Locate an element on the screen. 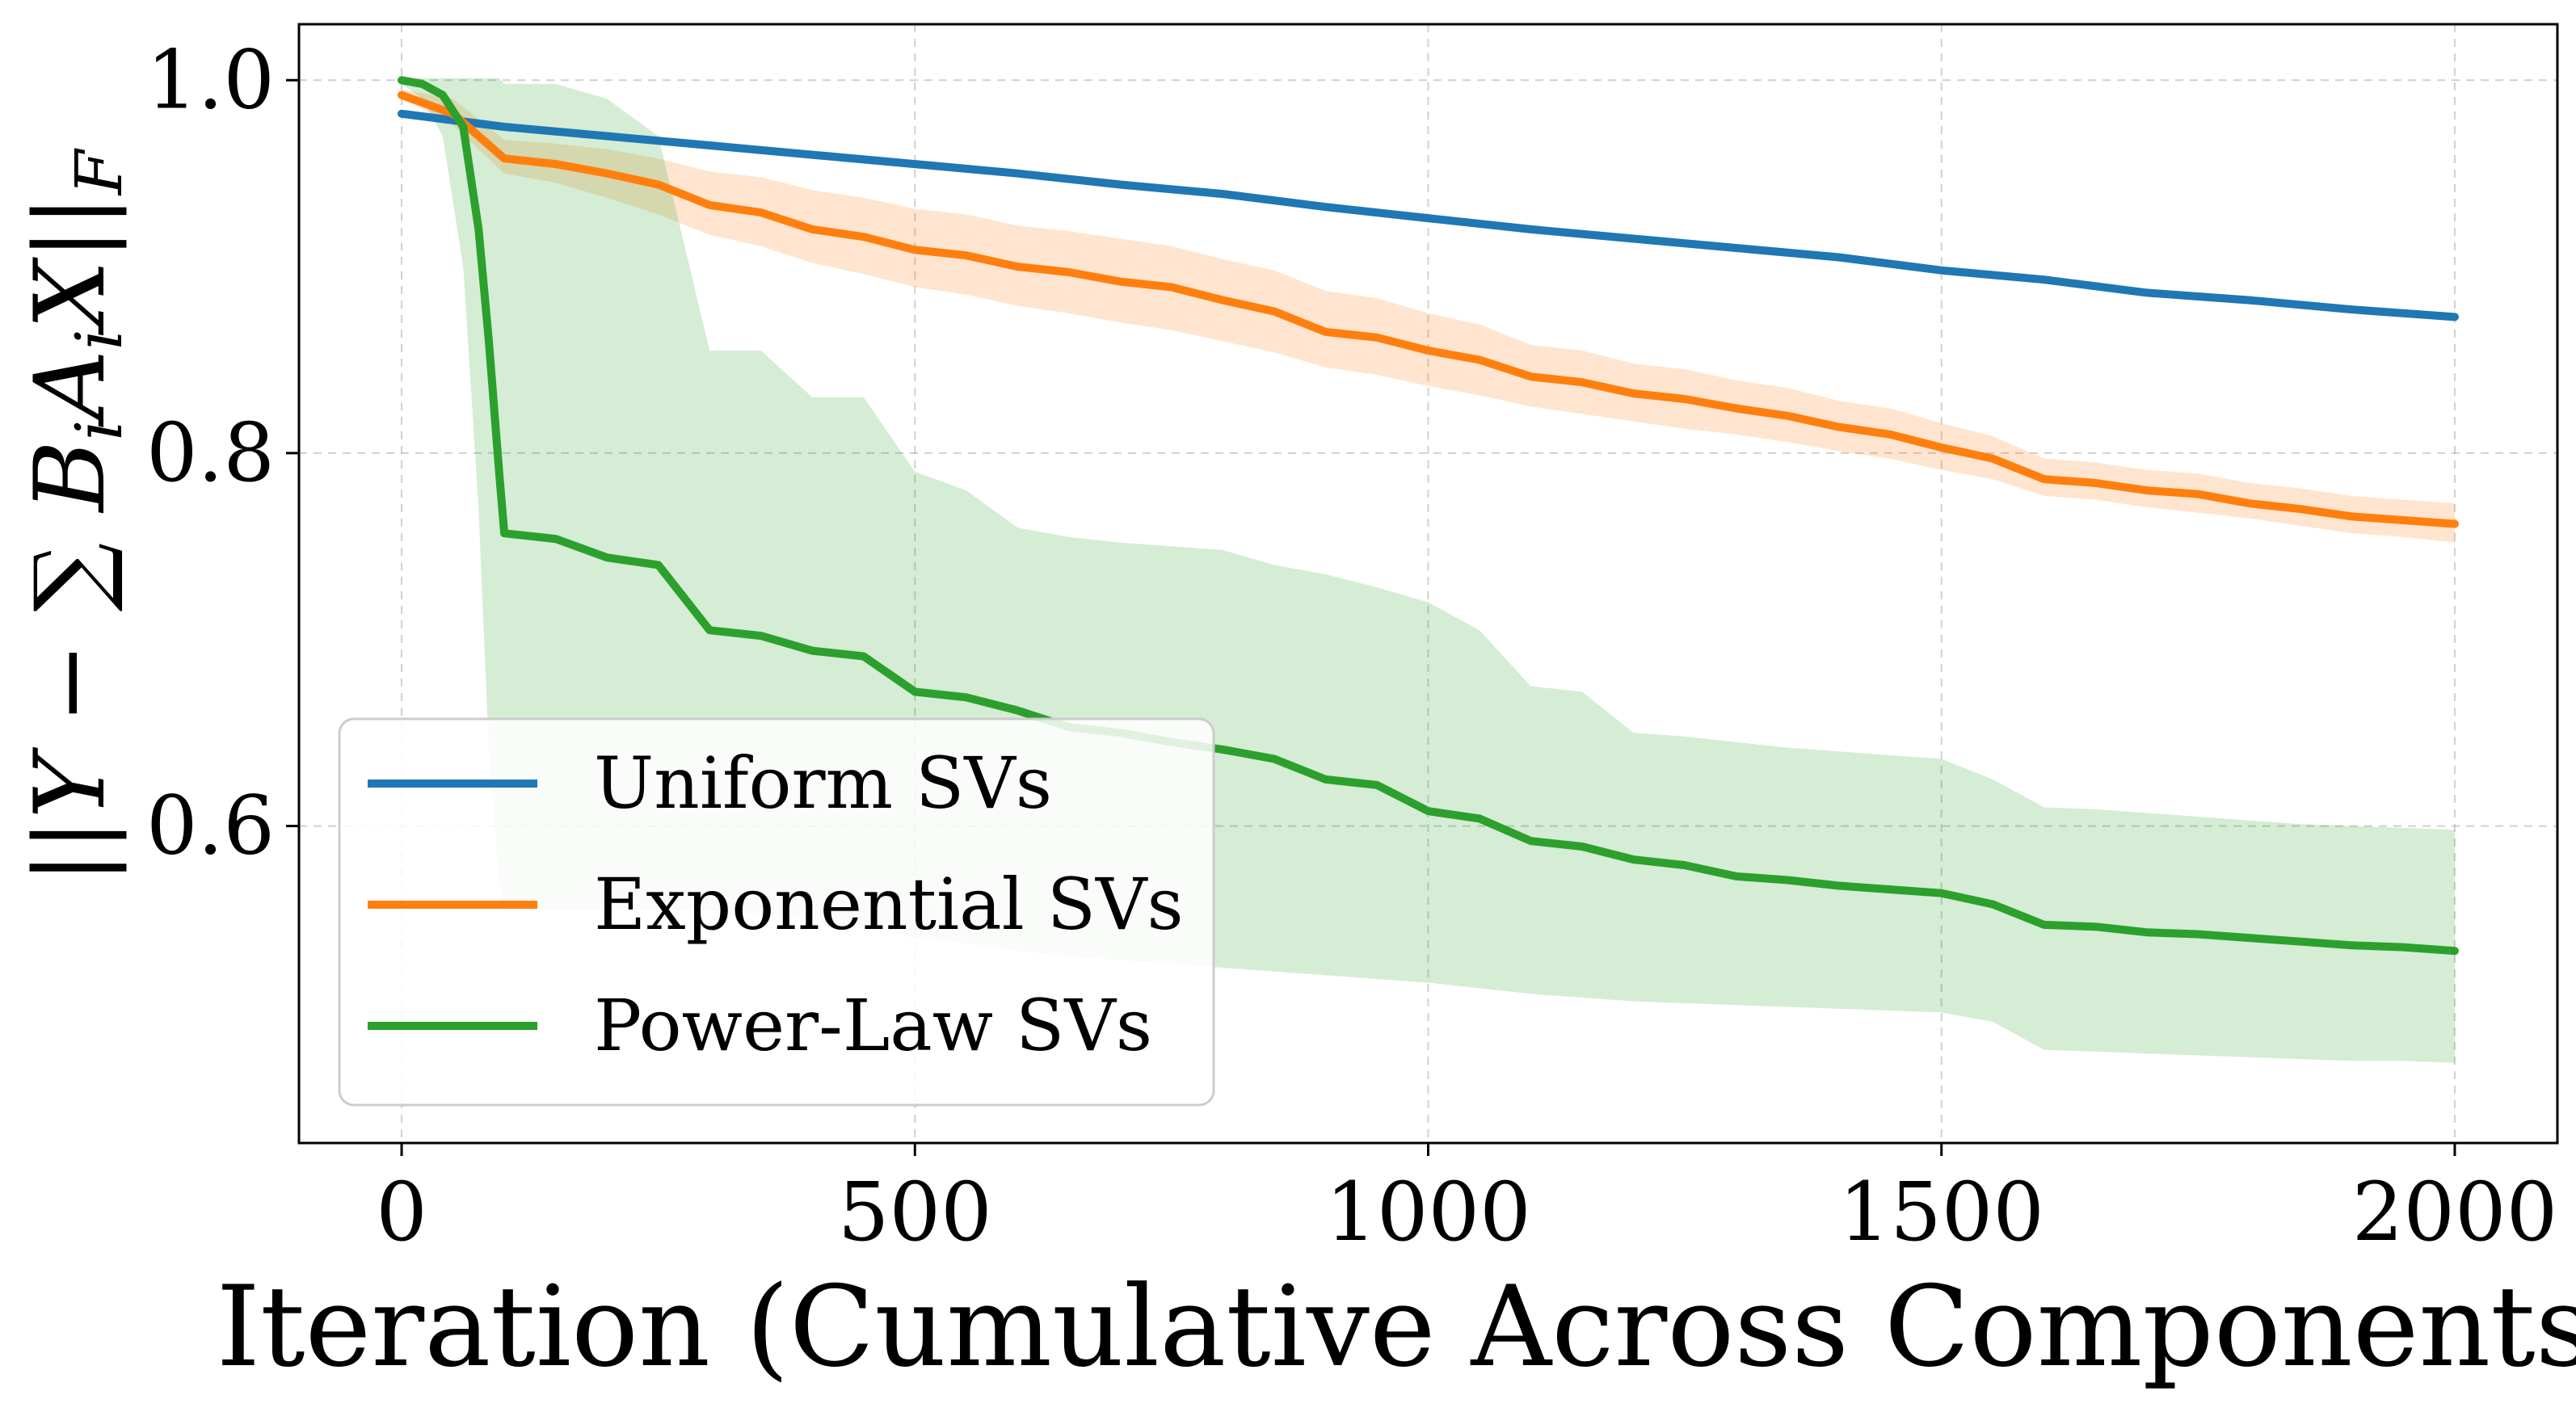 The width and height of the screenshot is (2576, 1412). y-axis-title-sub-F: F is located at coordinates (99, 172).